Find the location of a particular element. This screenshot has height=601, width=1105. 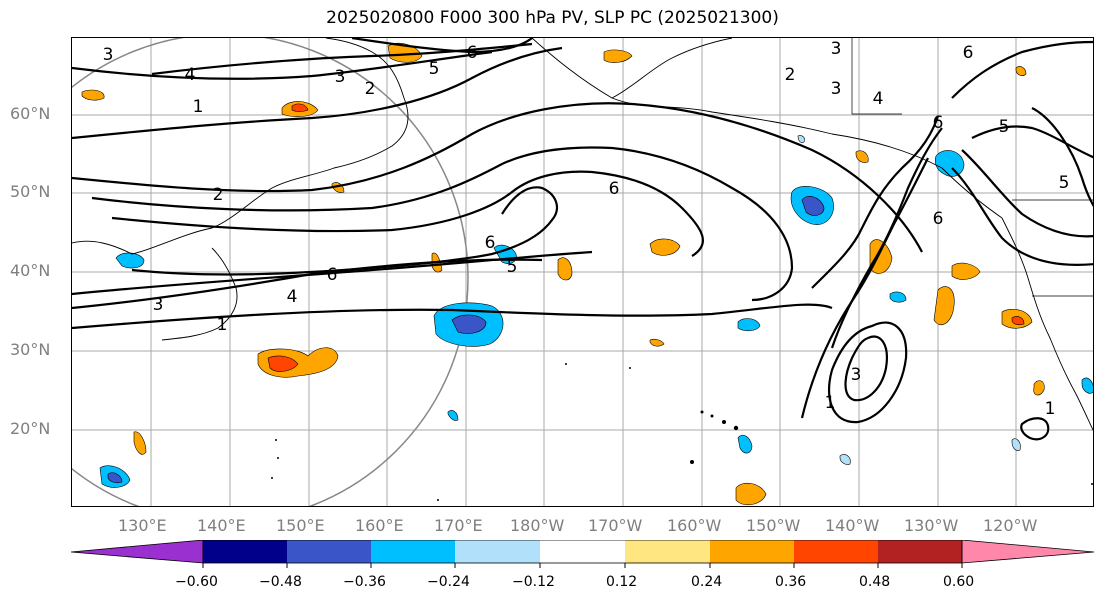

colorbar-max-extend is located at coordinates (1028, 552).